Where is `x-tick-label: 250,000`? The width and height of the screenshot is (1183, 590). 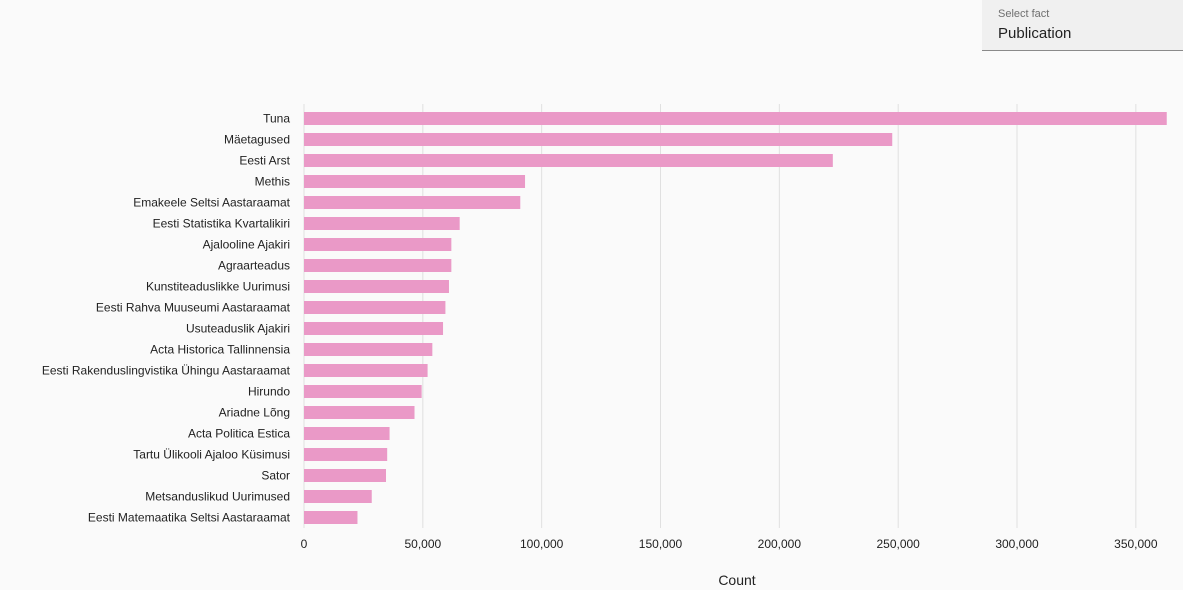 x-tick-label: 250,000 is located at coordinates (898, 544).